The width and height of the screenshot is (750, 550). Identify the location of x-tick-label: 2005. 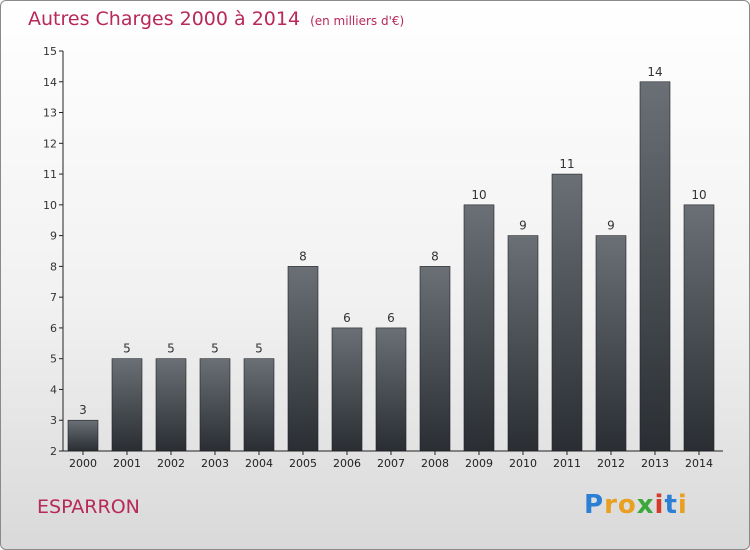
(303, 463).